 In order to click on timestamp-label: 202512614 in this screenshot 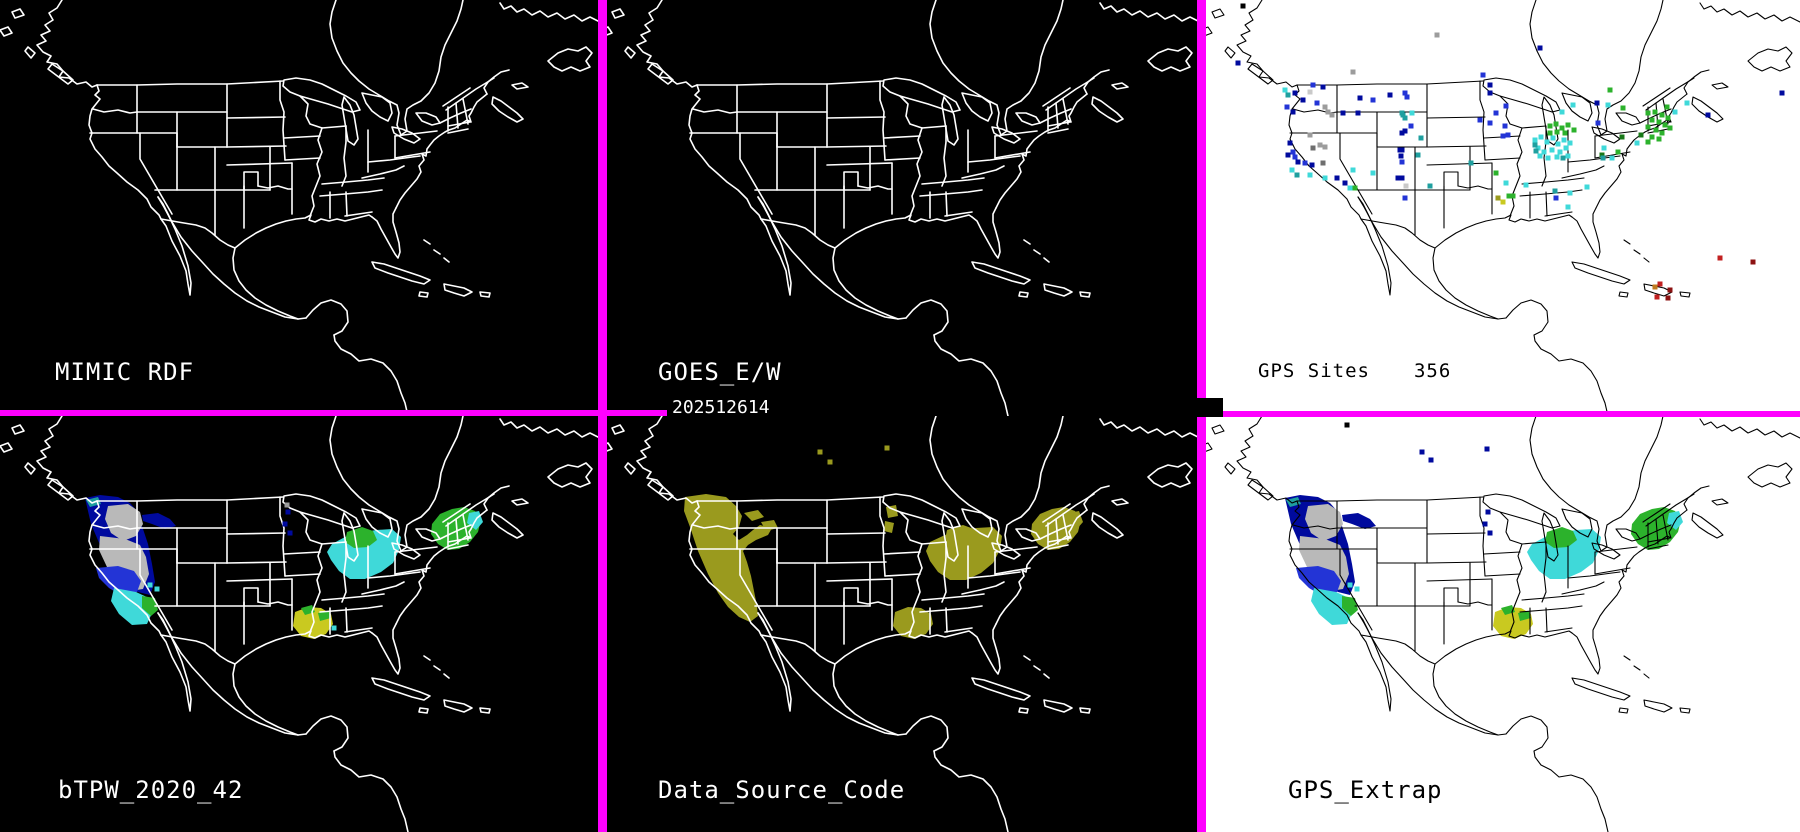, I will do `click(721, 407)`.